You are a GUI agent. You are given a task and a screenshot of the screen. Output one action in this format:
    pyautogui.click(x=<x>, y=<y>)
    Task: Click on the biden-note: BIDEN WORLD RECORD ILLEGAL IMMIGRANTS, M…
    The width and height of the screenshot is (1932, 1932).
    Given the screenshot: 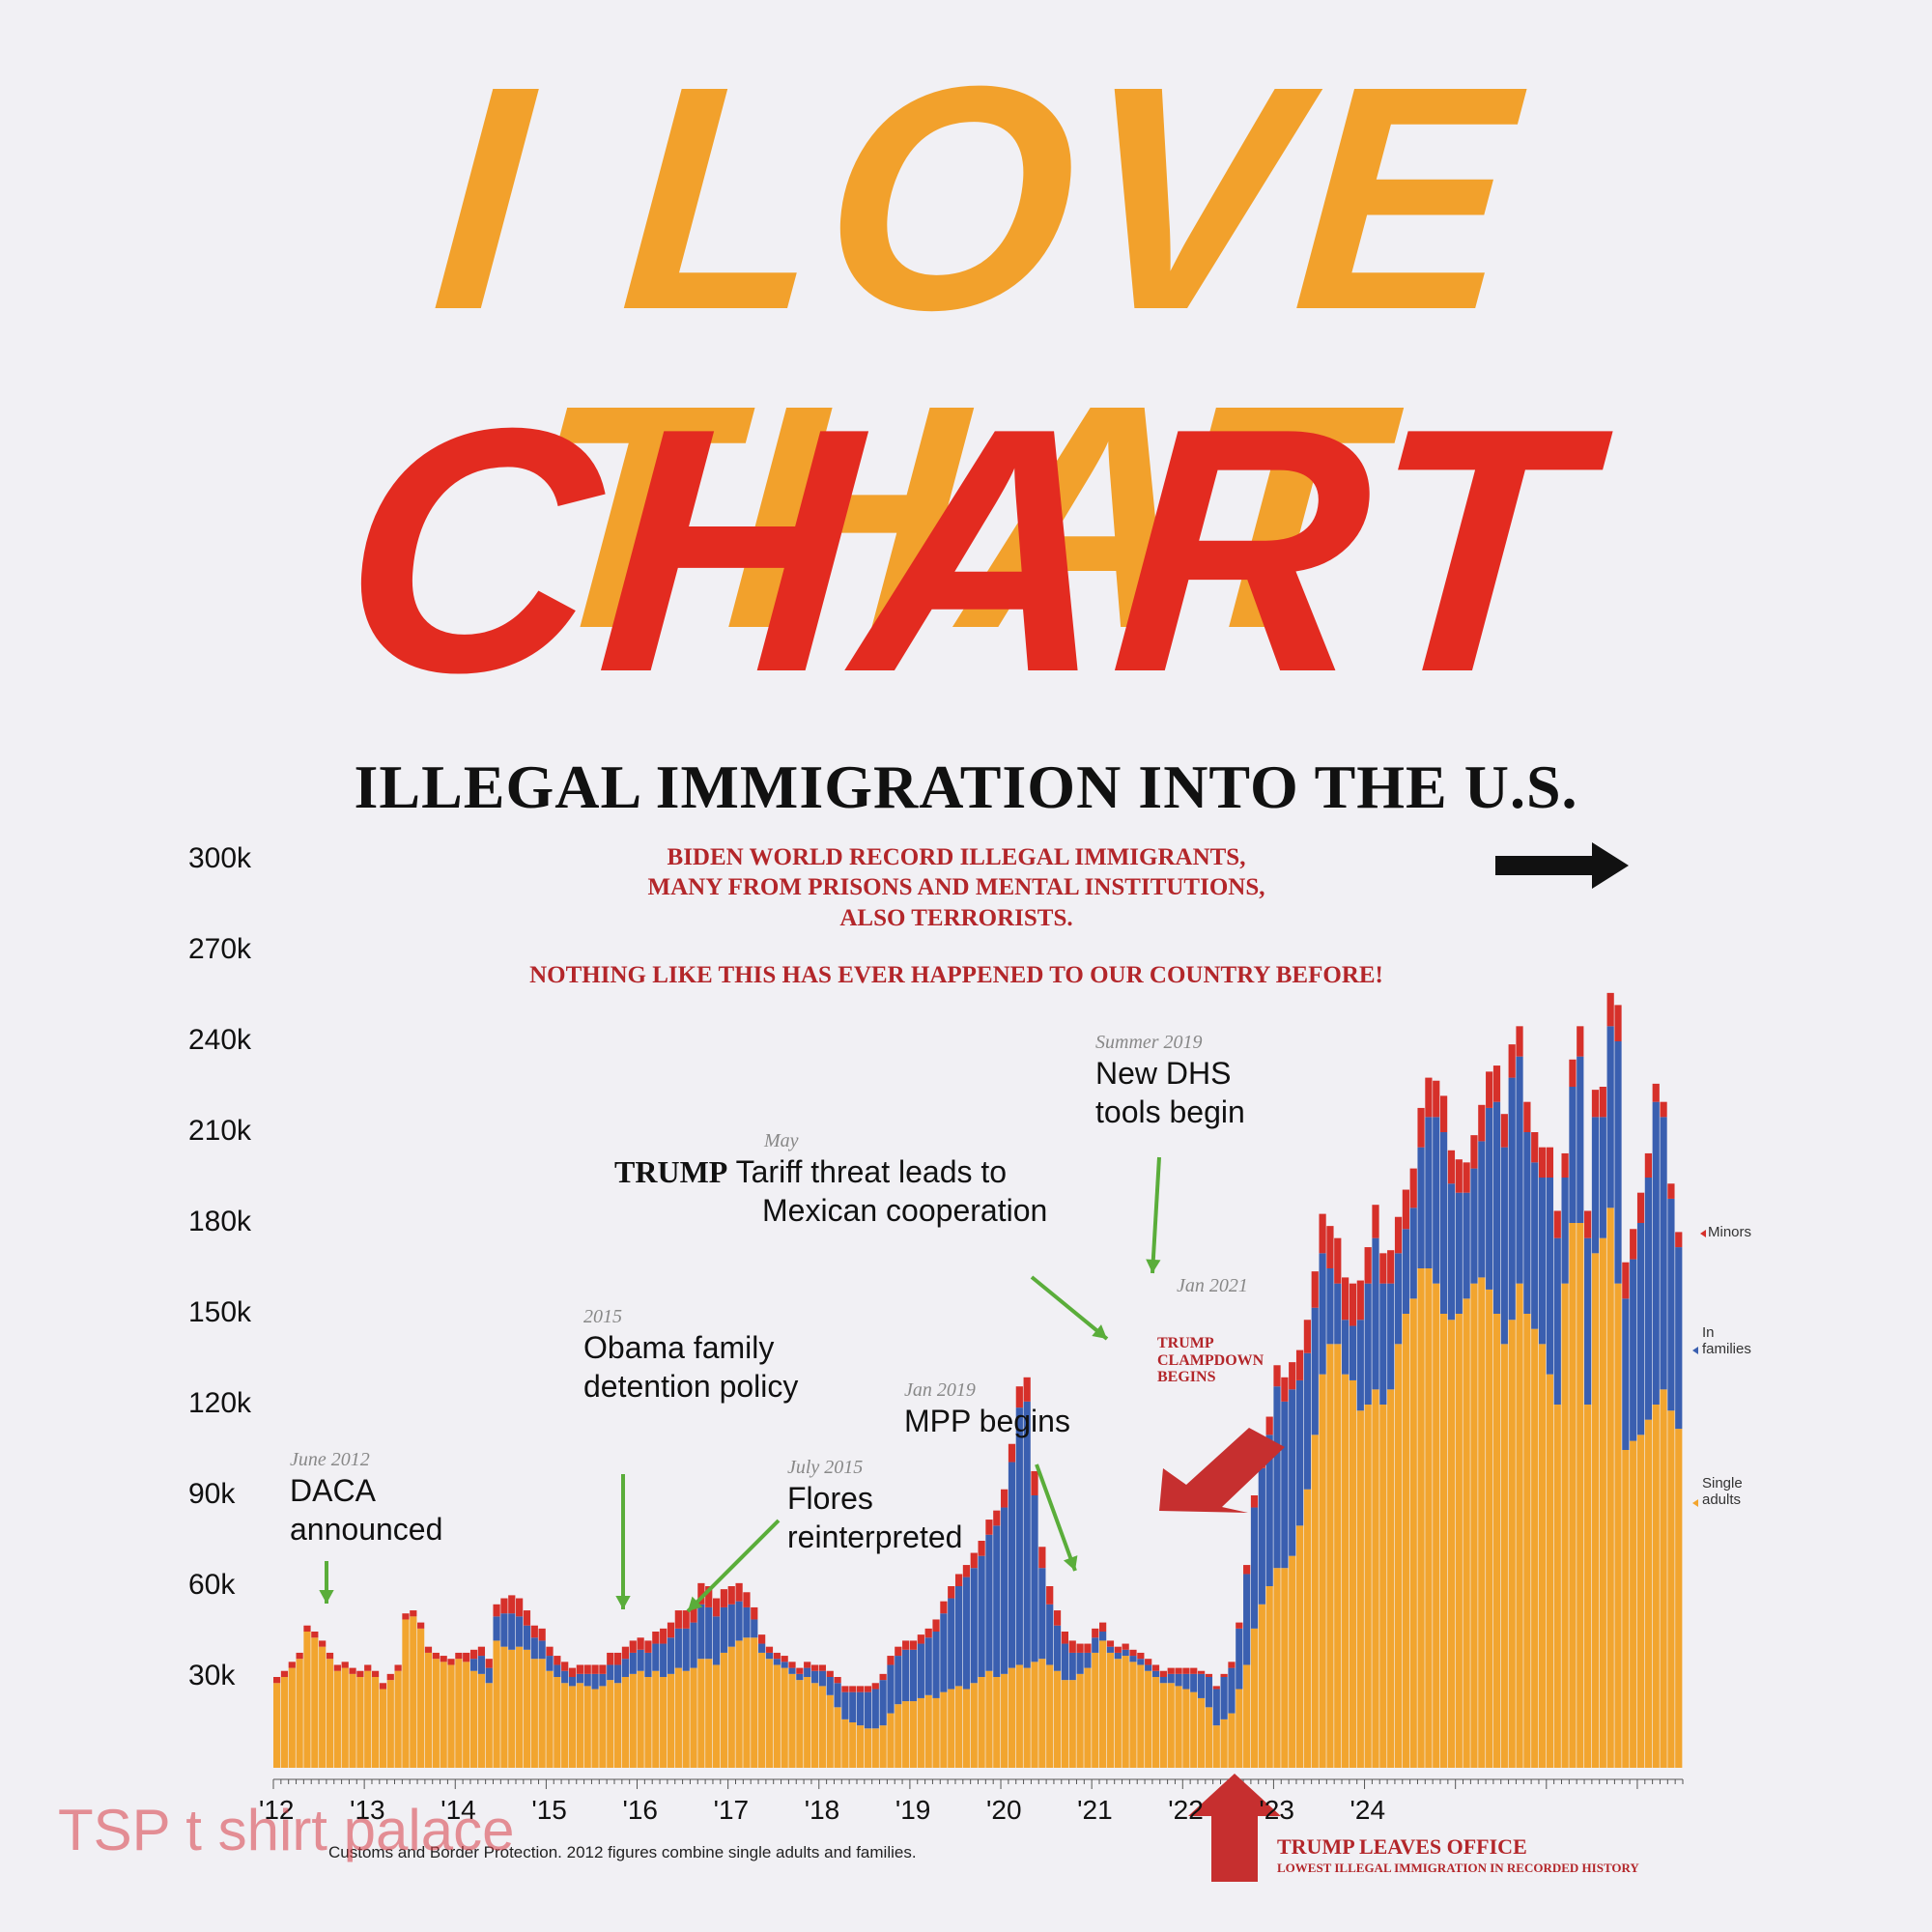 What is the action you would take?
    pyautogui.click(x=956, y=887)
    